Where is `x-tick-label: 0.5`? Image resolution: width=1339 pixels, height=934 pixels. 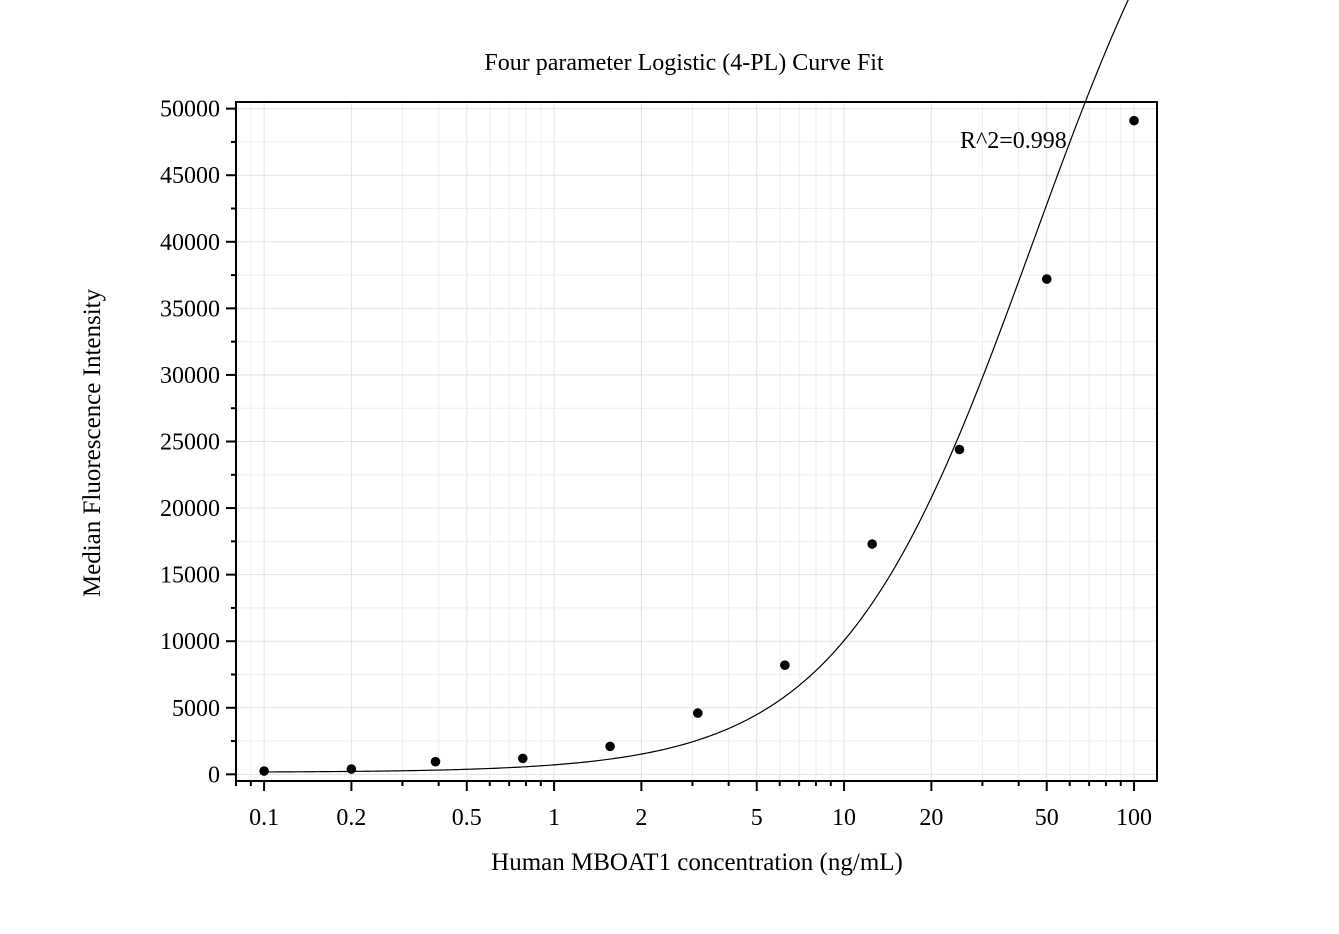
x-tick-label: 0.5 is located at coordinates (467, 818).